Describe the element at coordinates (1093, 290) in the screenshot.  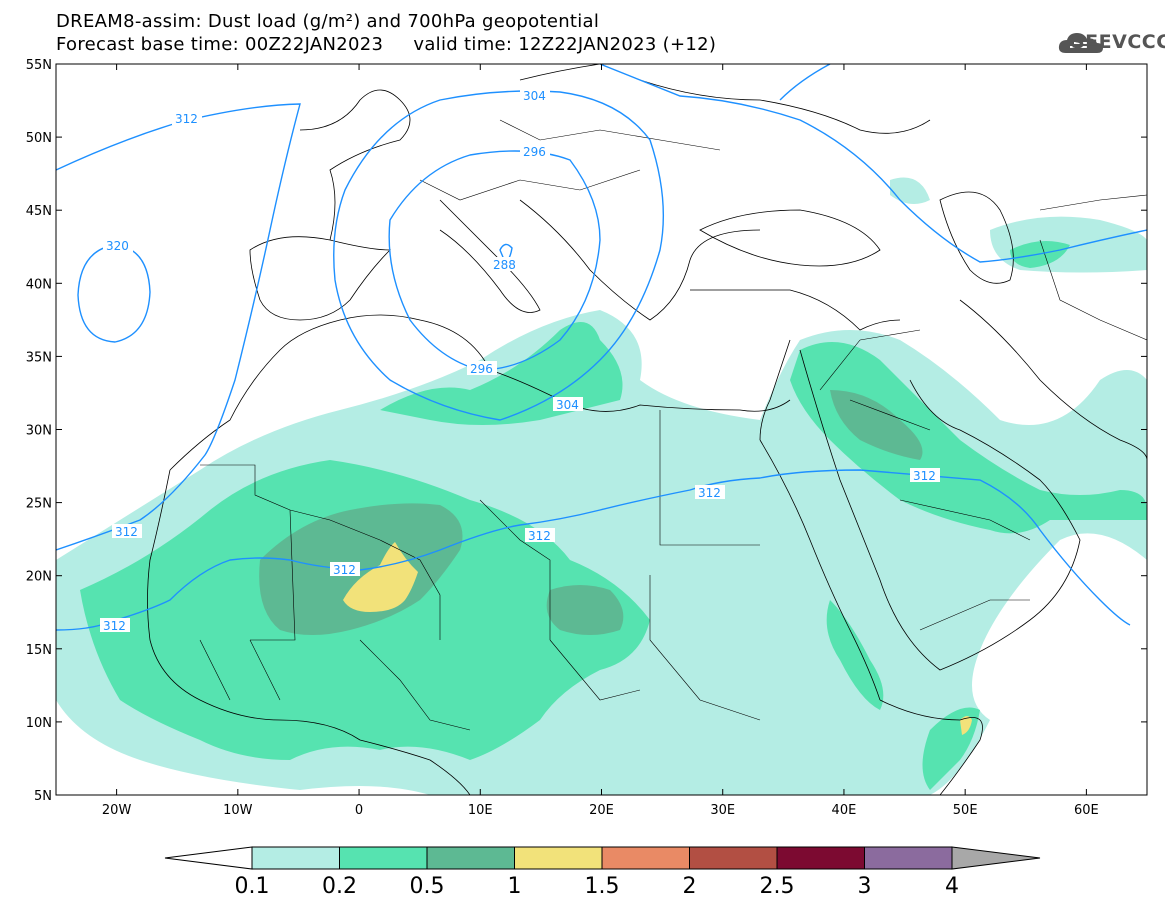
I see `border-iran-afg` at that location.